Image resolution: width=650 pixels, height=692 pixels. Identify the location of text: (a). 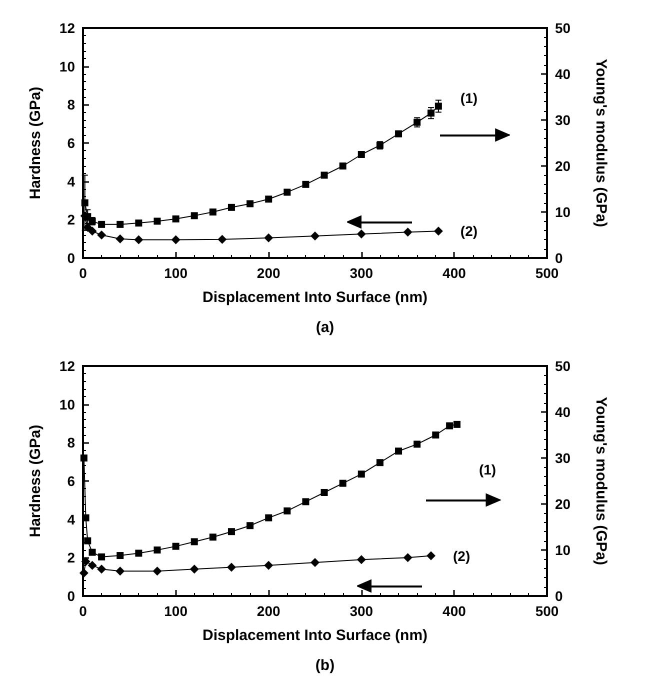
(325, 327).